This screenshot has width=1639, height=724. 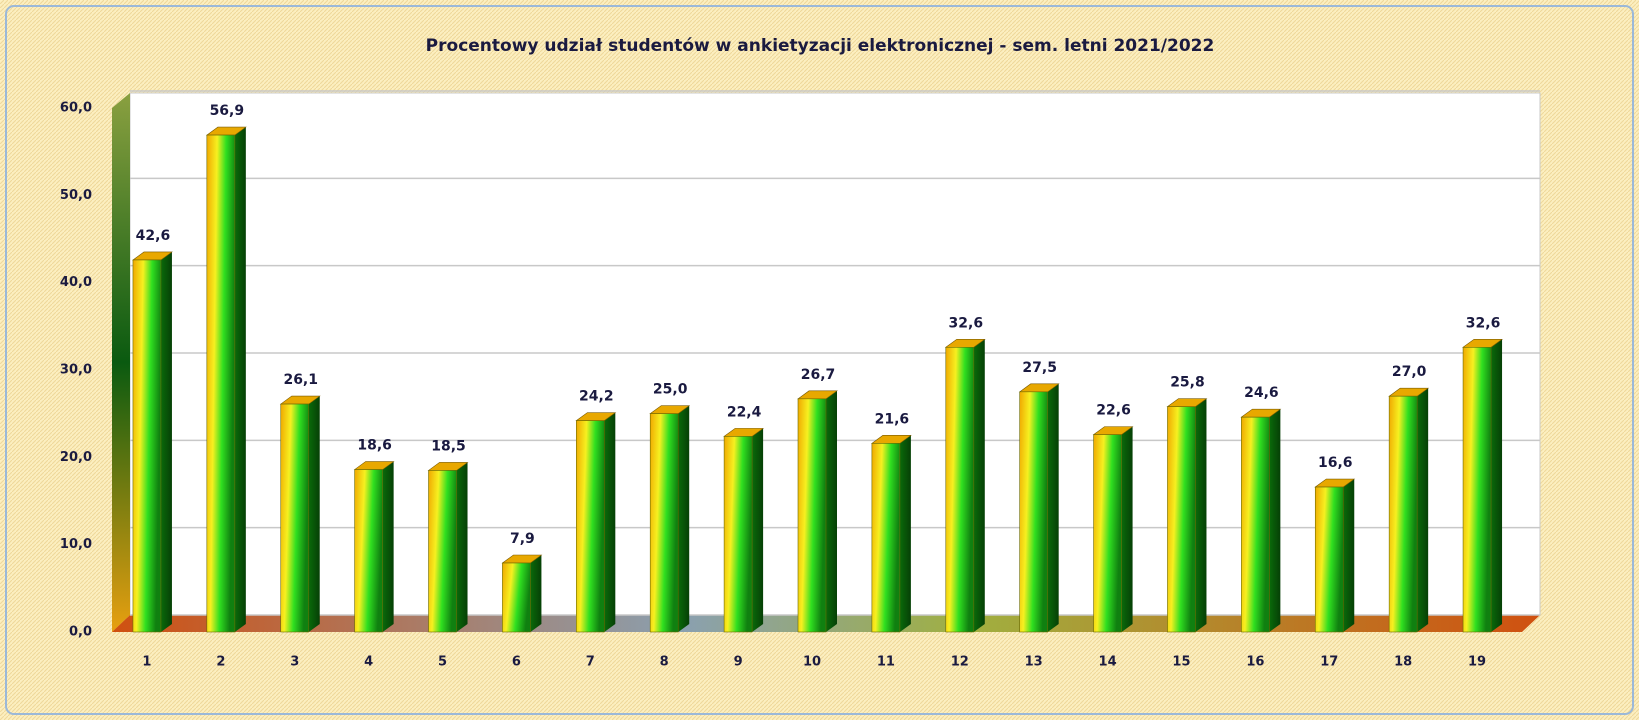 I want to click on x-tick-label: 14, so click(x=1108, y=662).